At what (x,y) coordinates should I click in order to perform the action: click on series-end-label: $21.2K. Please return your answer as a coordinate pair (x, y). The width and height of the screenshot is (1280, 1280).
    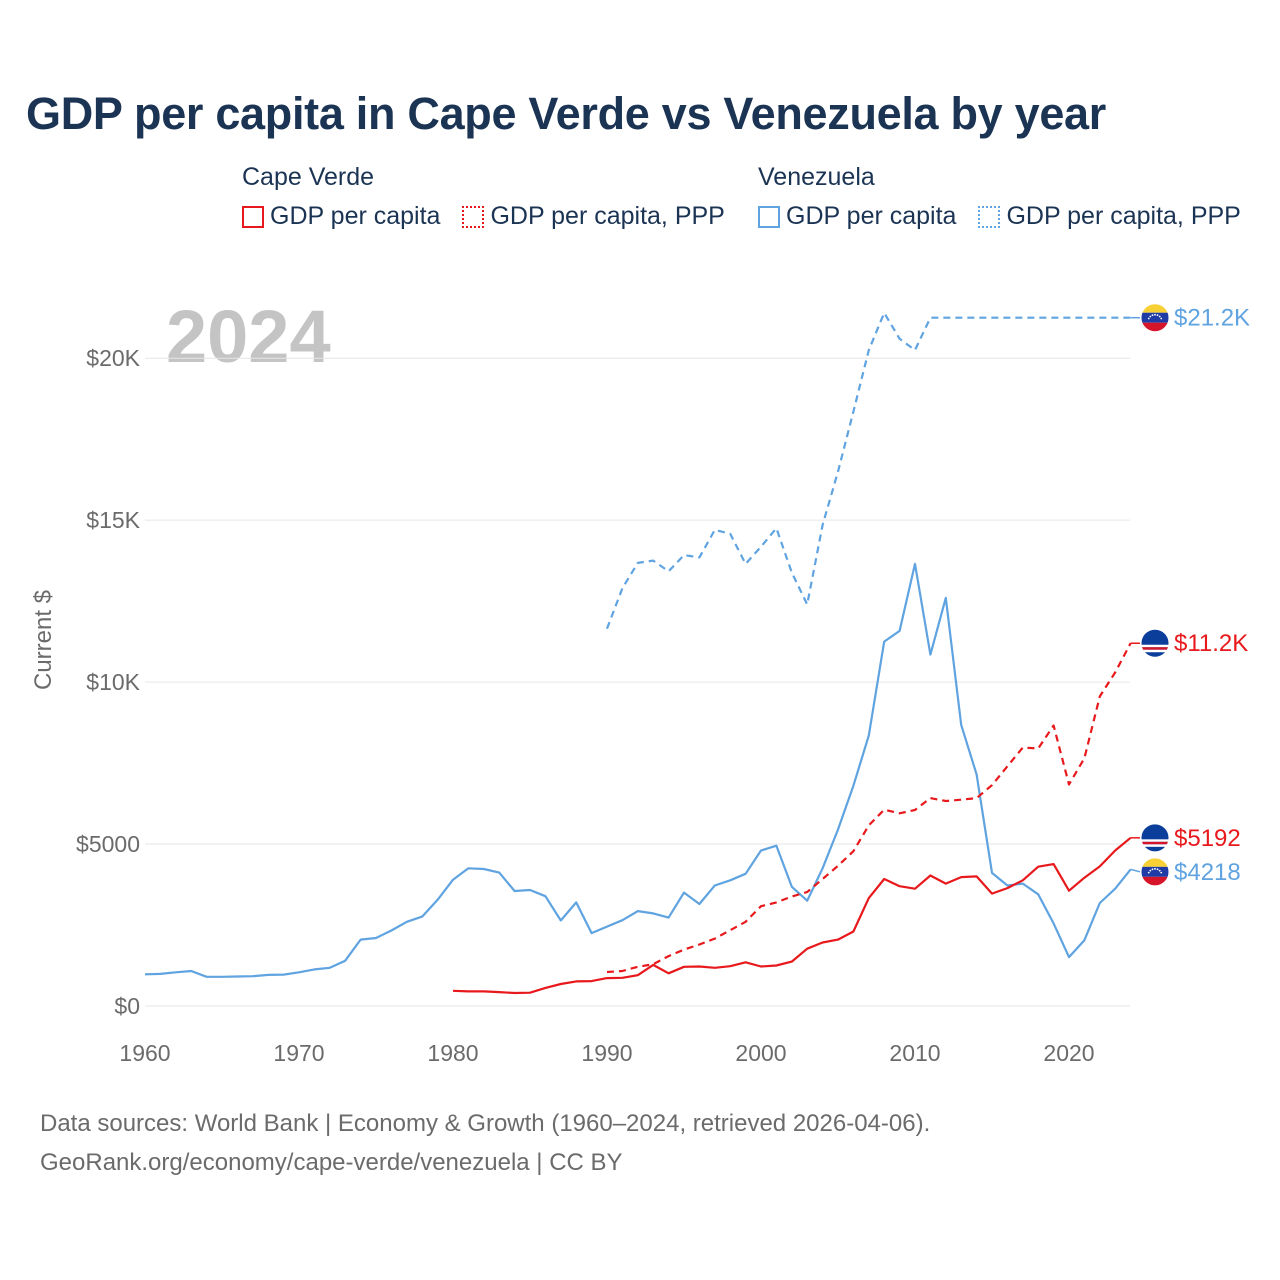
    Looking at the image, I should click on (1212, 318).